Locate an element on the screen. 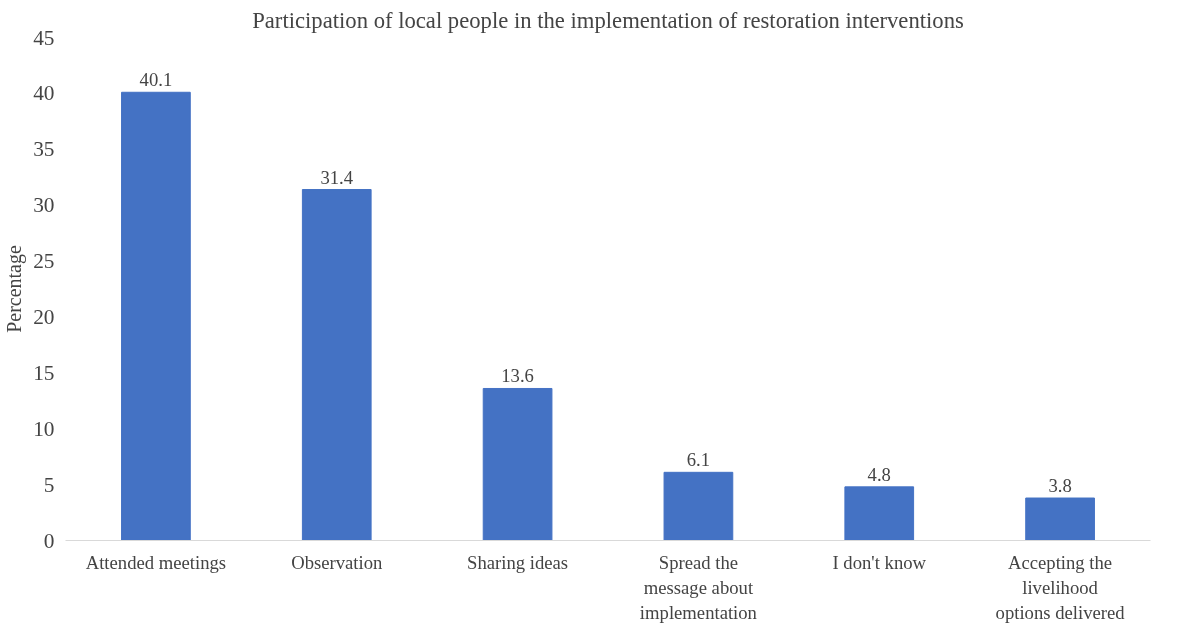 Image resolution: width=1204 pixels, height=636 pixels. y-tick-label: 45 is located at coordinates (44, 37).